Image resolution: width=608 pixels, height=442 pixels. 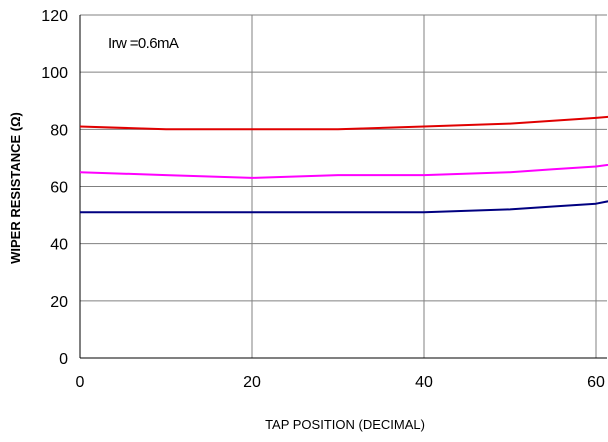 I want to click on condition-label: Irw =0.6mA, so click(x=143, y=43).